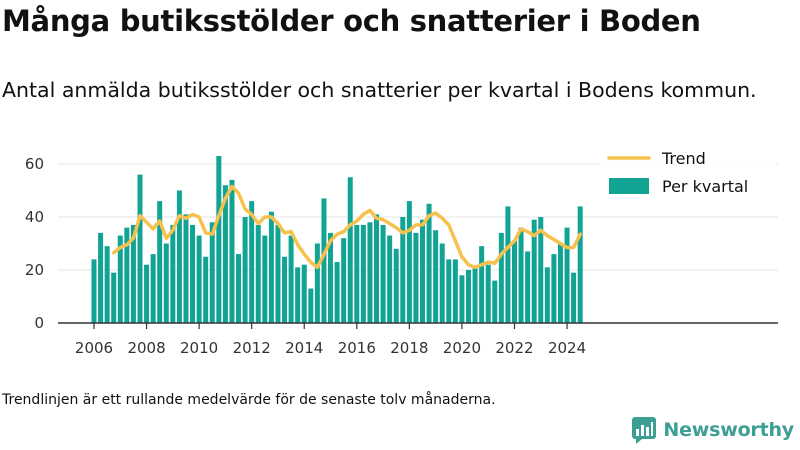  What do you see at coordinates (212, 272) in the screenshot?
I see `bar-q18` at bounding box center [212, 272].